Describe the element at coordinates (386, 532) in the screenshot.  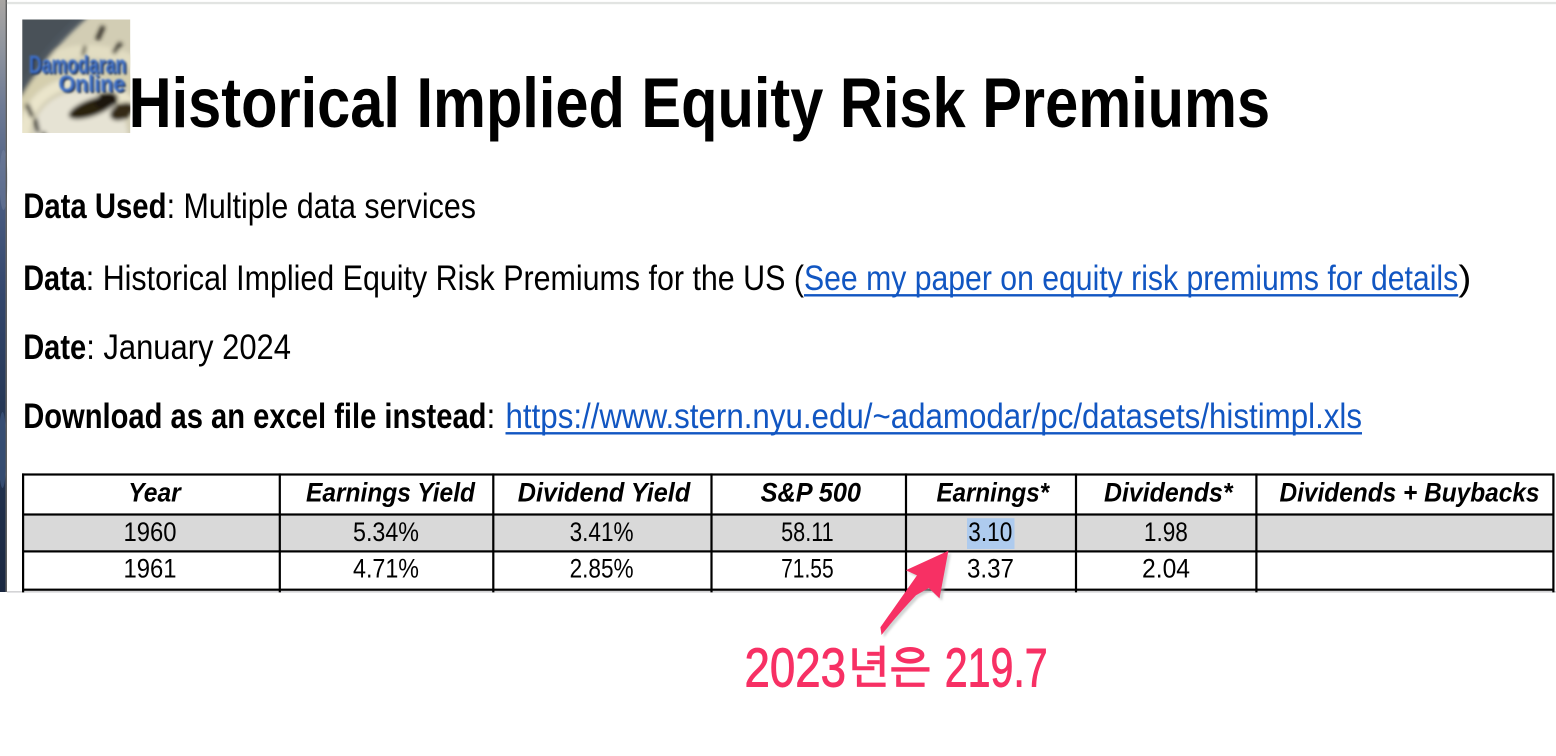
I see `svg-text: 5.34%` at that location.